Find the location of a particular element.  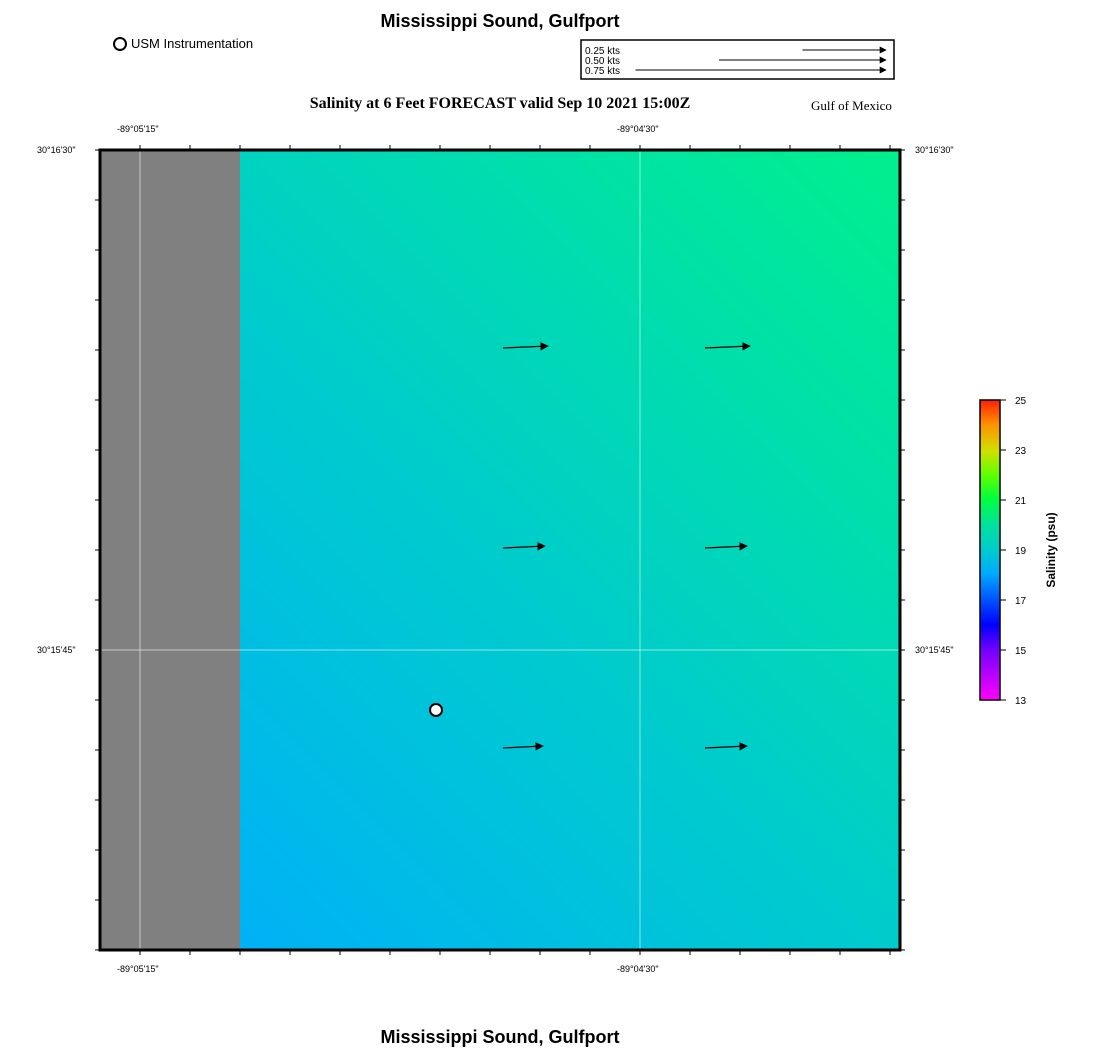

station-marker-icon is located at coordinates (120, 43).